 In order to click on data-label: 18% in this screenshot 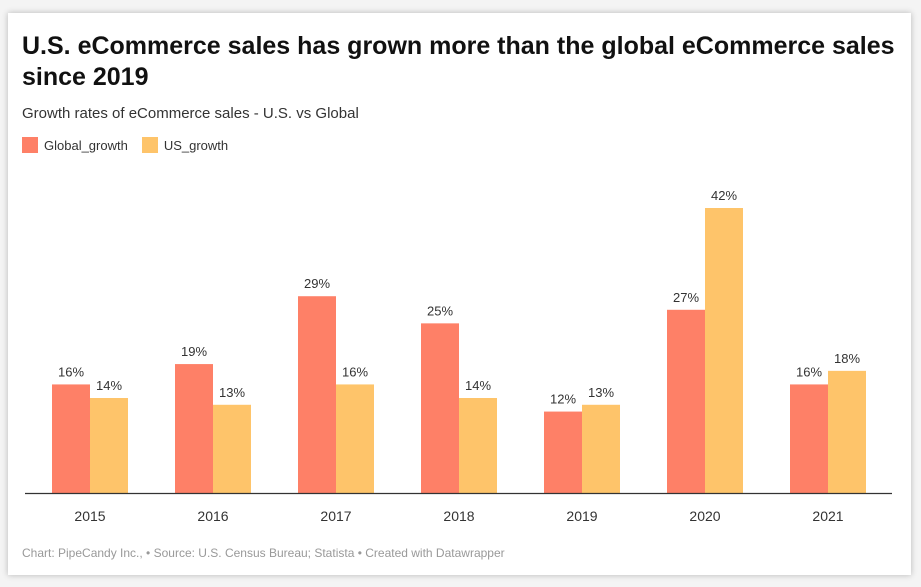, I will do `click(847, 358)`.